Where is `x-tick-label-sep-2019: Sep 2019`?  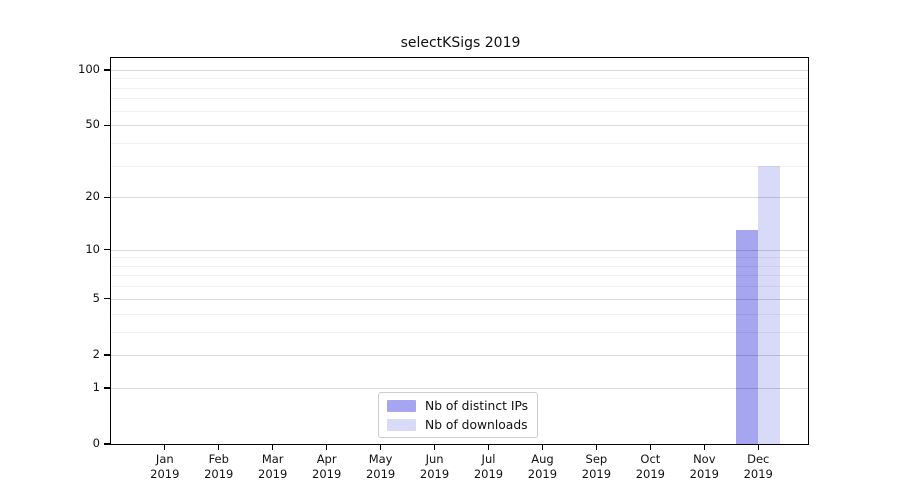 x-tick-label-sep-2019: Sep 2019 is located at coordinates (596, 467).